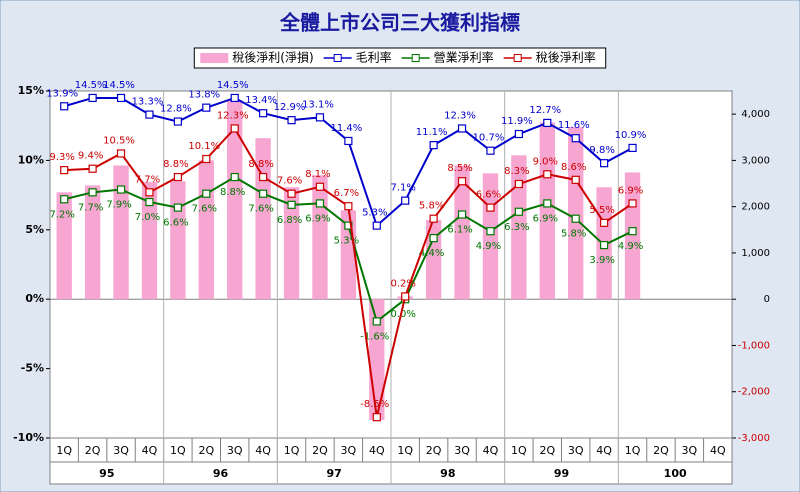 The image size is (800, 492). What do you see at coordinates (574, 125) in the screenshot?
I see `value-label: 11.6%` at bounding box center [574, 125].